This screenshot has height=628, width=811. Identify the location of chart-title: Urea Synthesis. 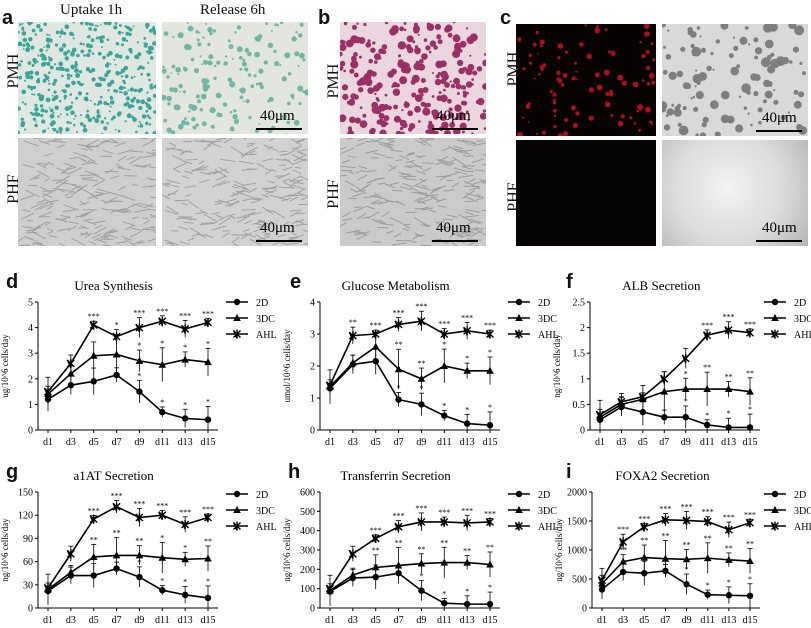
(113, 285).